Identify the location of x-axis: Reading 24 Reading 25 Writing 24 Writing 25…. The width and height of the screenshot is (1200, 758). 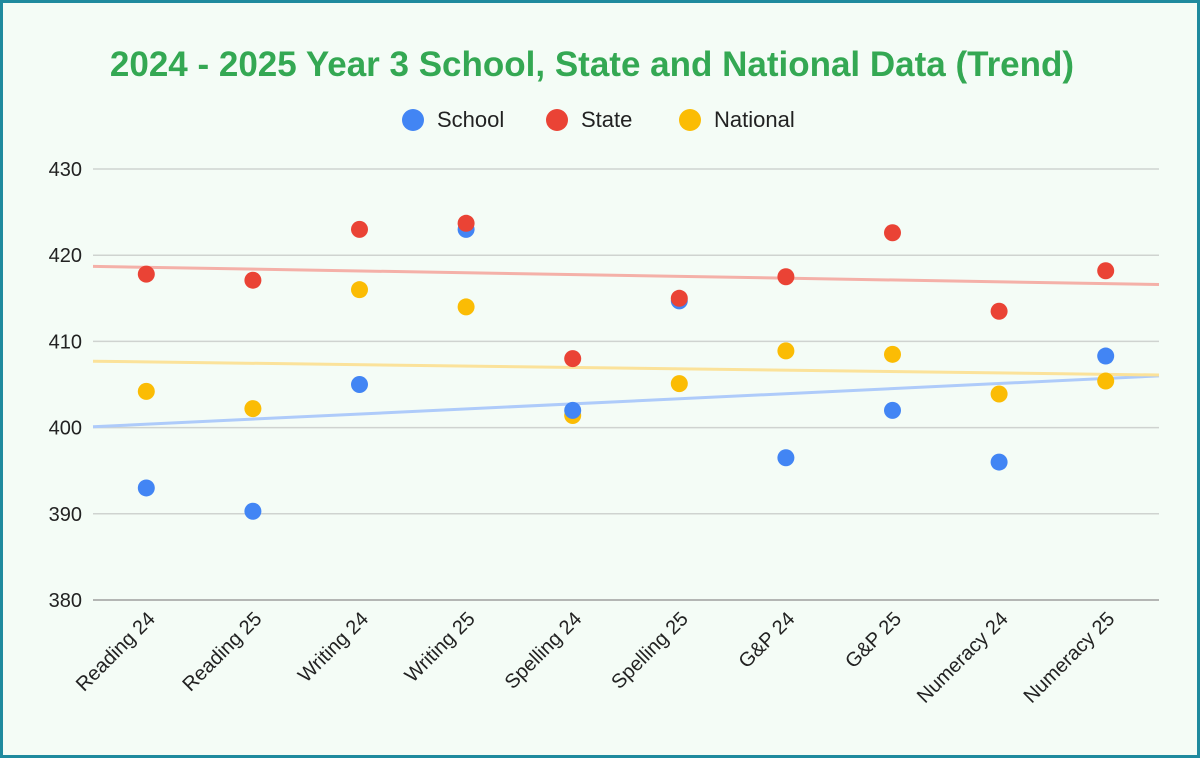
(595, 658).